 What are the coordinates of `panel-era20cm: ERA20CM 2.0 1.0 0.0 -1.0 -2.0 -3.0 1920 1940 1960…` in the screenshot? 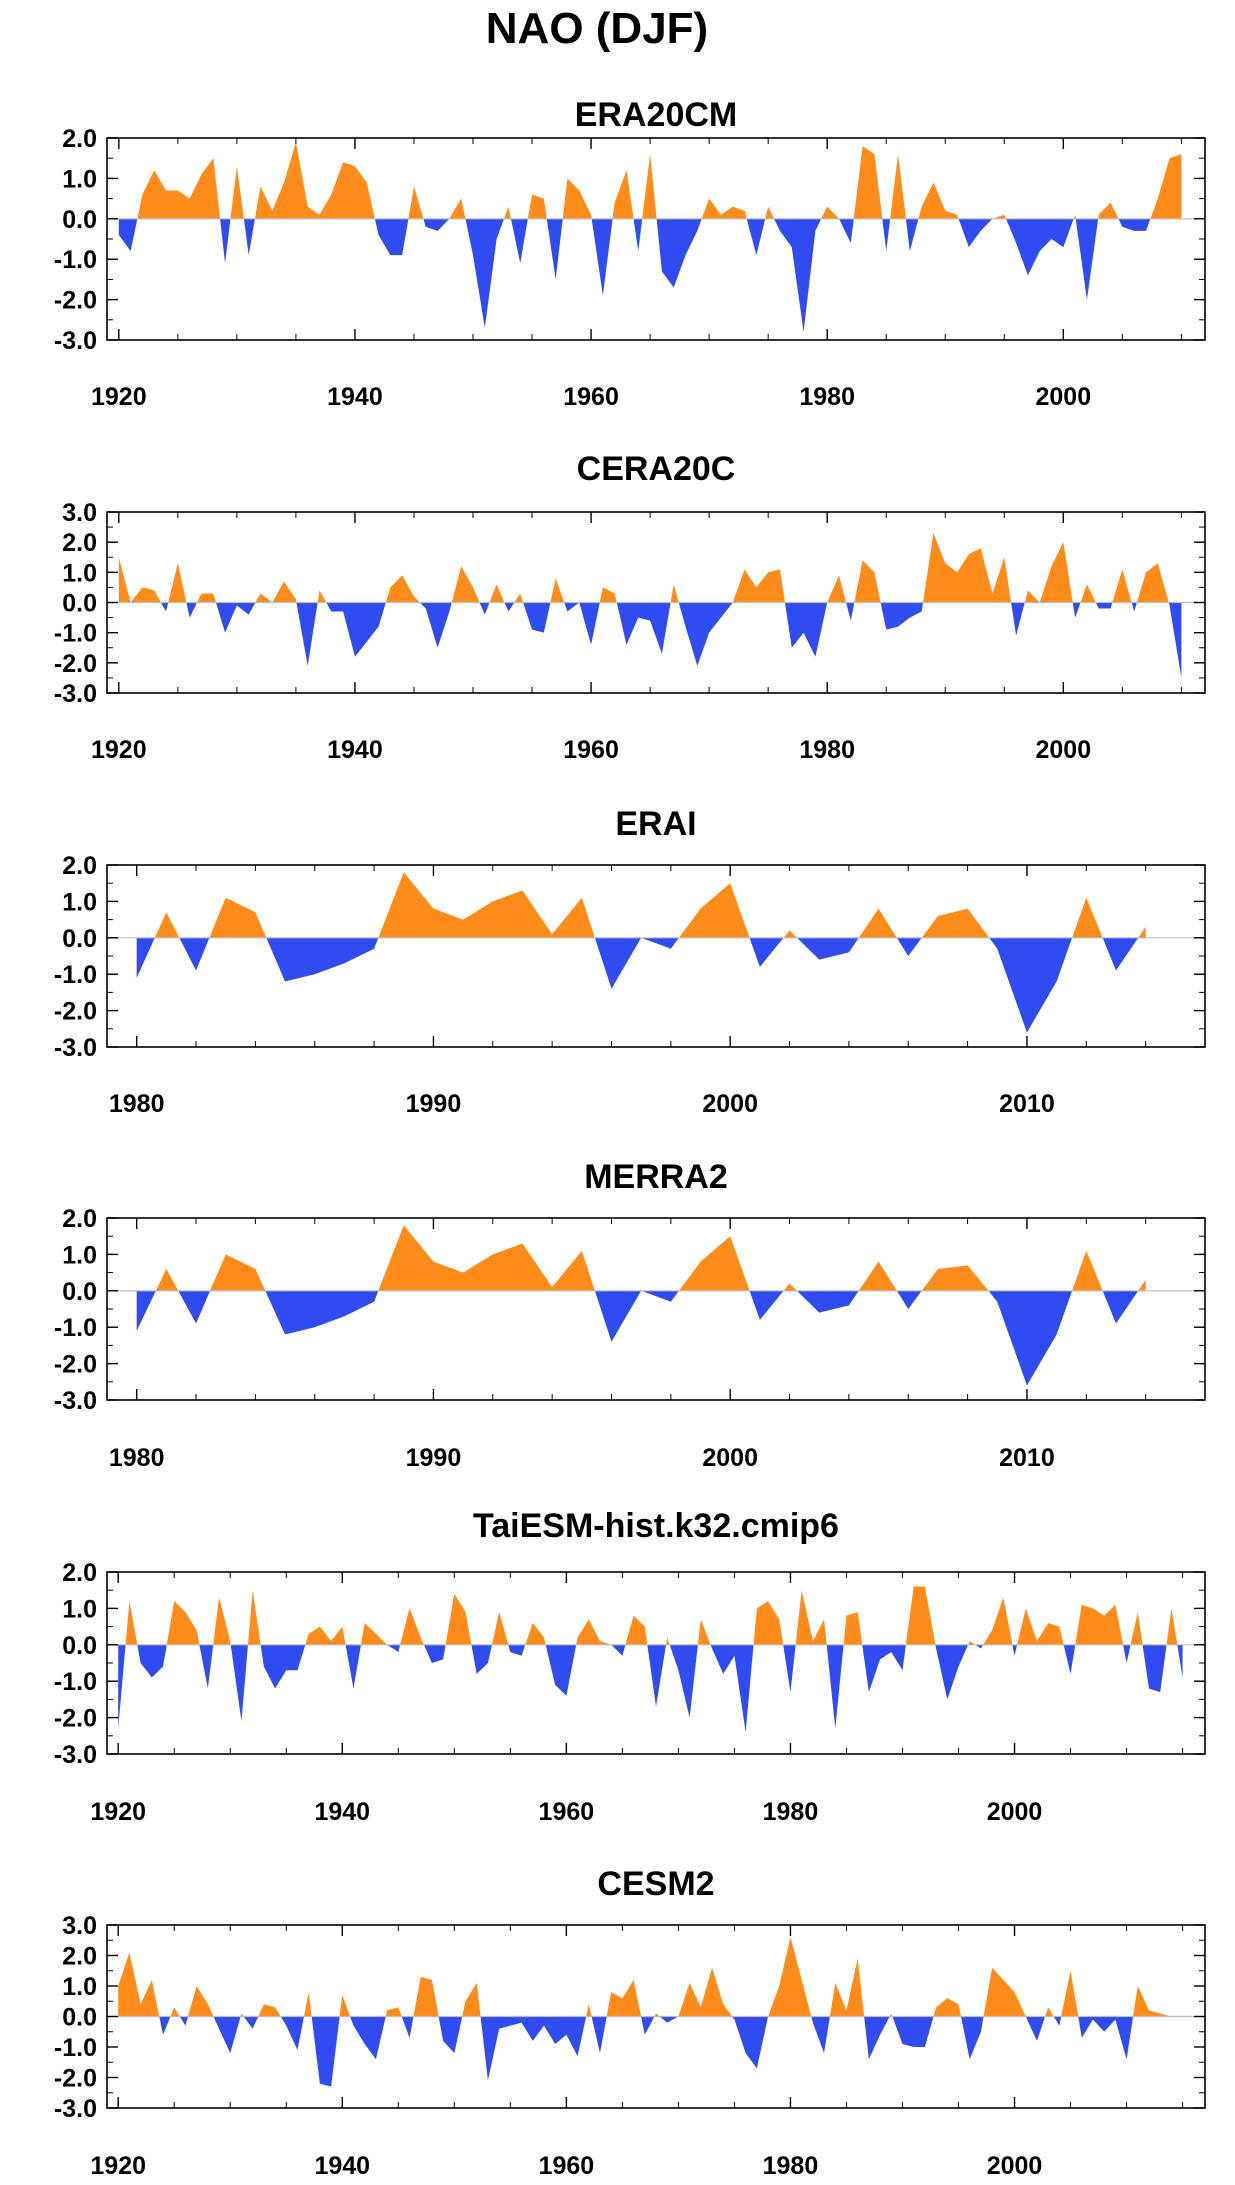 It's located at (630, 253).